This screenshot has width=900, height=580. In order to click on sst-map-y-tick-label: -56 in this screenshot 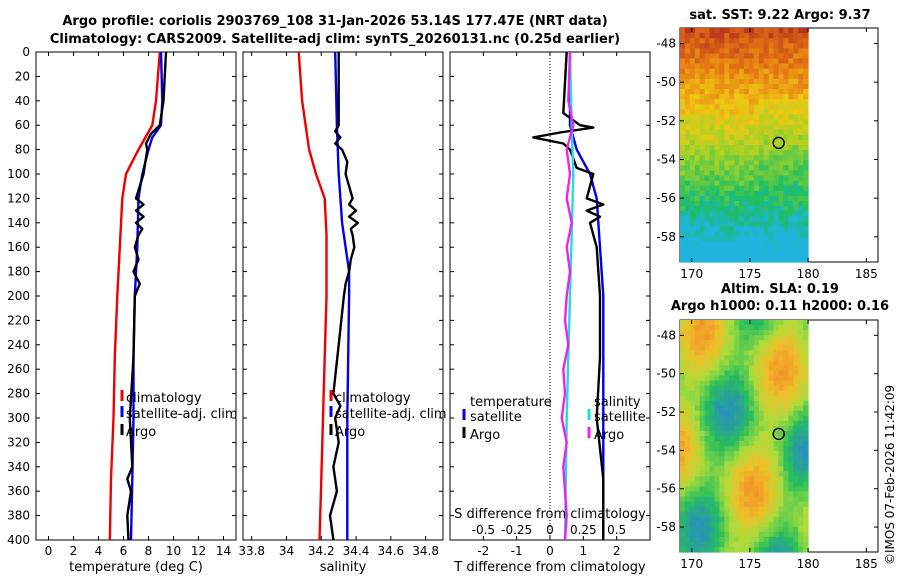, I will do `click(666, 198)`.